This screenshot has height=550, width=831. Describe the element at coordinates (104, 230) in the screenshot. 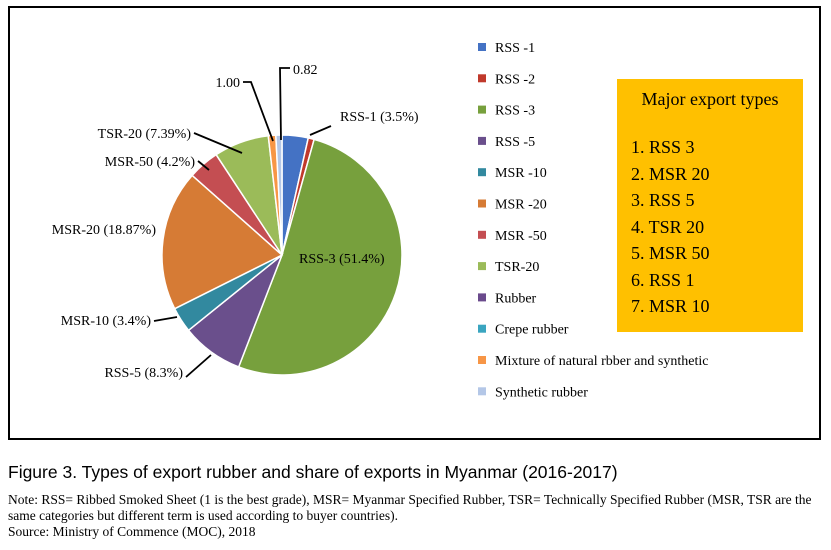

I see `data-label: MSR-20 (18.87%)` at that location.